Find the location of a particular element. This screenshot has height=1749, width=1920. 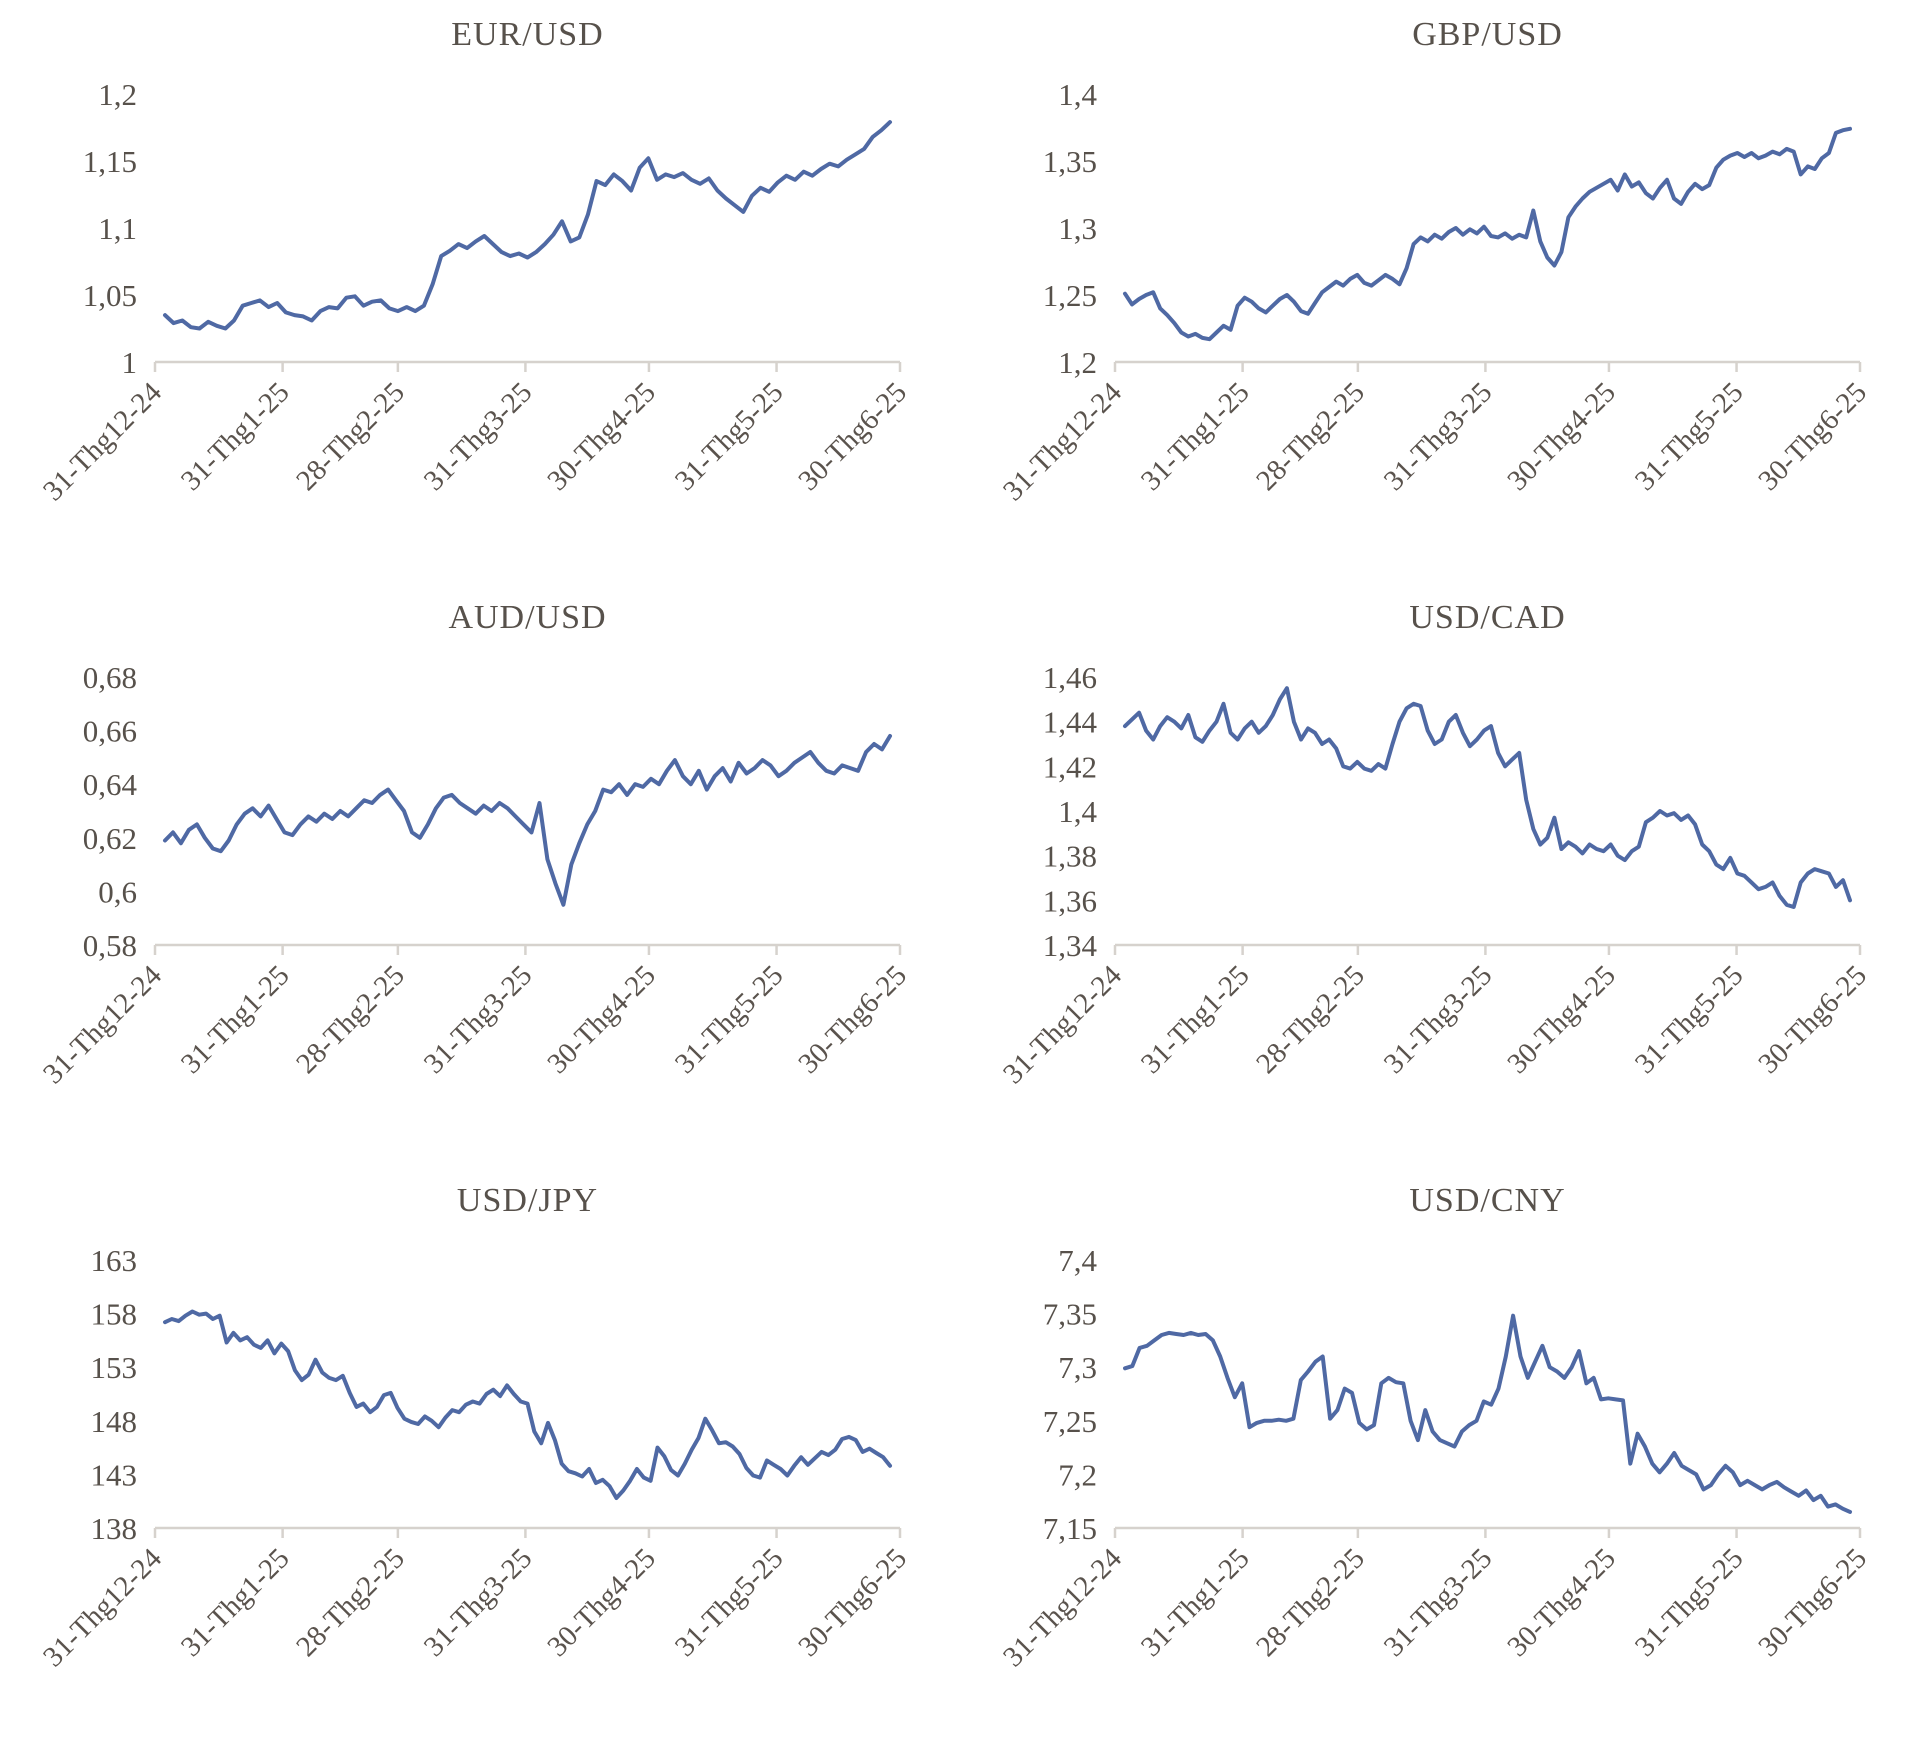

chart-title-usd-cad: USD/CAD is located at coordinates (1487, 617).